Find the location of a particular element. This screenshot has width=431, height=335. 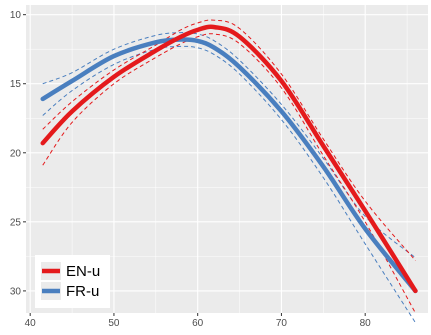

legend-label-en-u: EN-u is located at coordinates (83, 271).